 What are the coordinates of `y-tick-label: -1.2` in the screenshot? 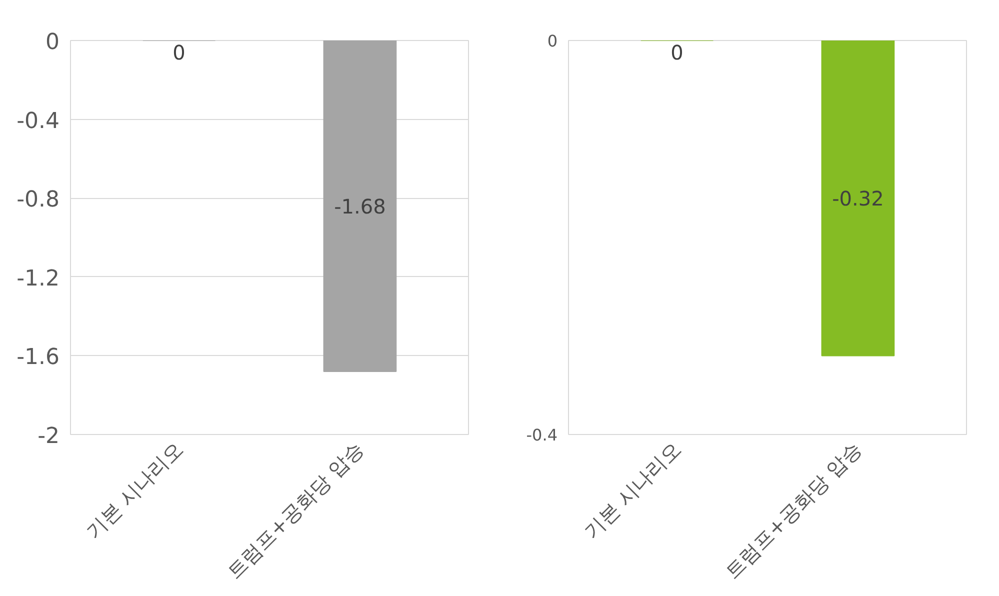 It's located at (38, 279).